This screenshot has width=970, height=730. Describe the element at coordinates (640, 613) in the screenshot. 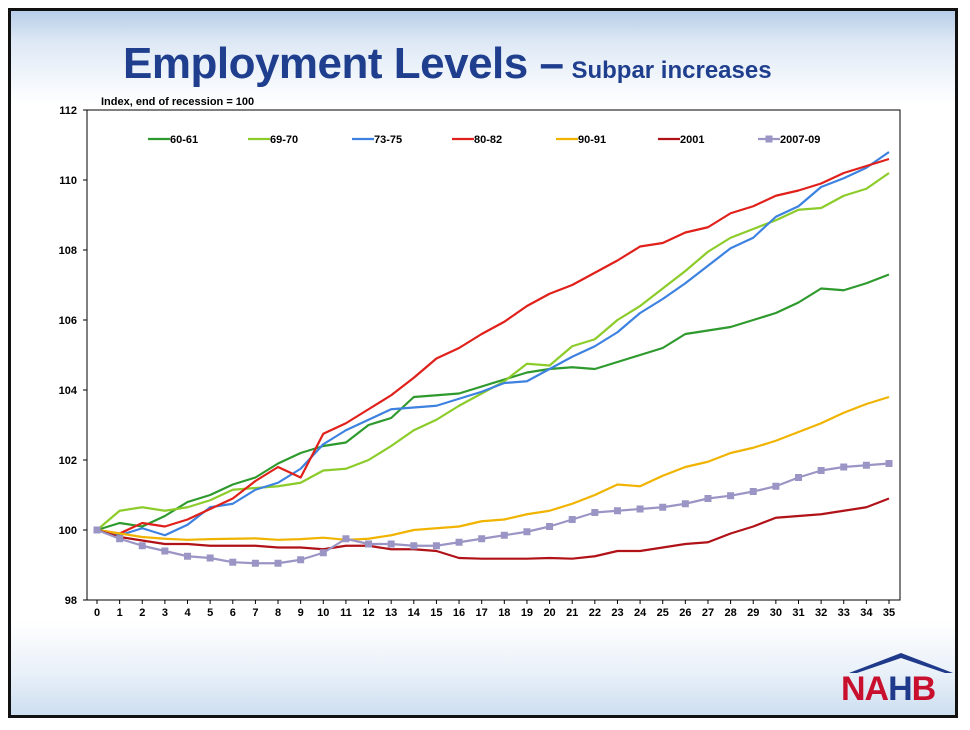

I see `x-tick-label: 24` at that location.